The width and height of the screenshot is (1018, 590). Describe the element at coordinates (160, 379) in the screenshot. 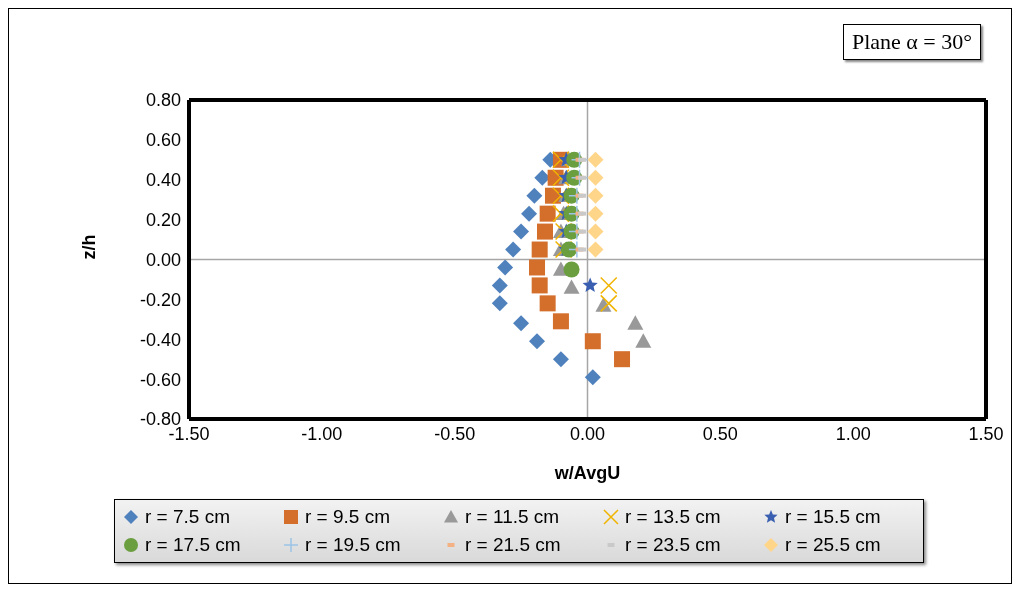

I see `y-tick-label: -0.60` at that location.